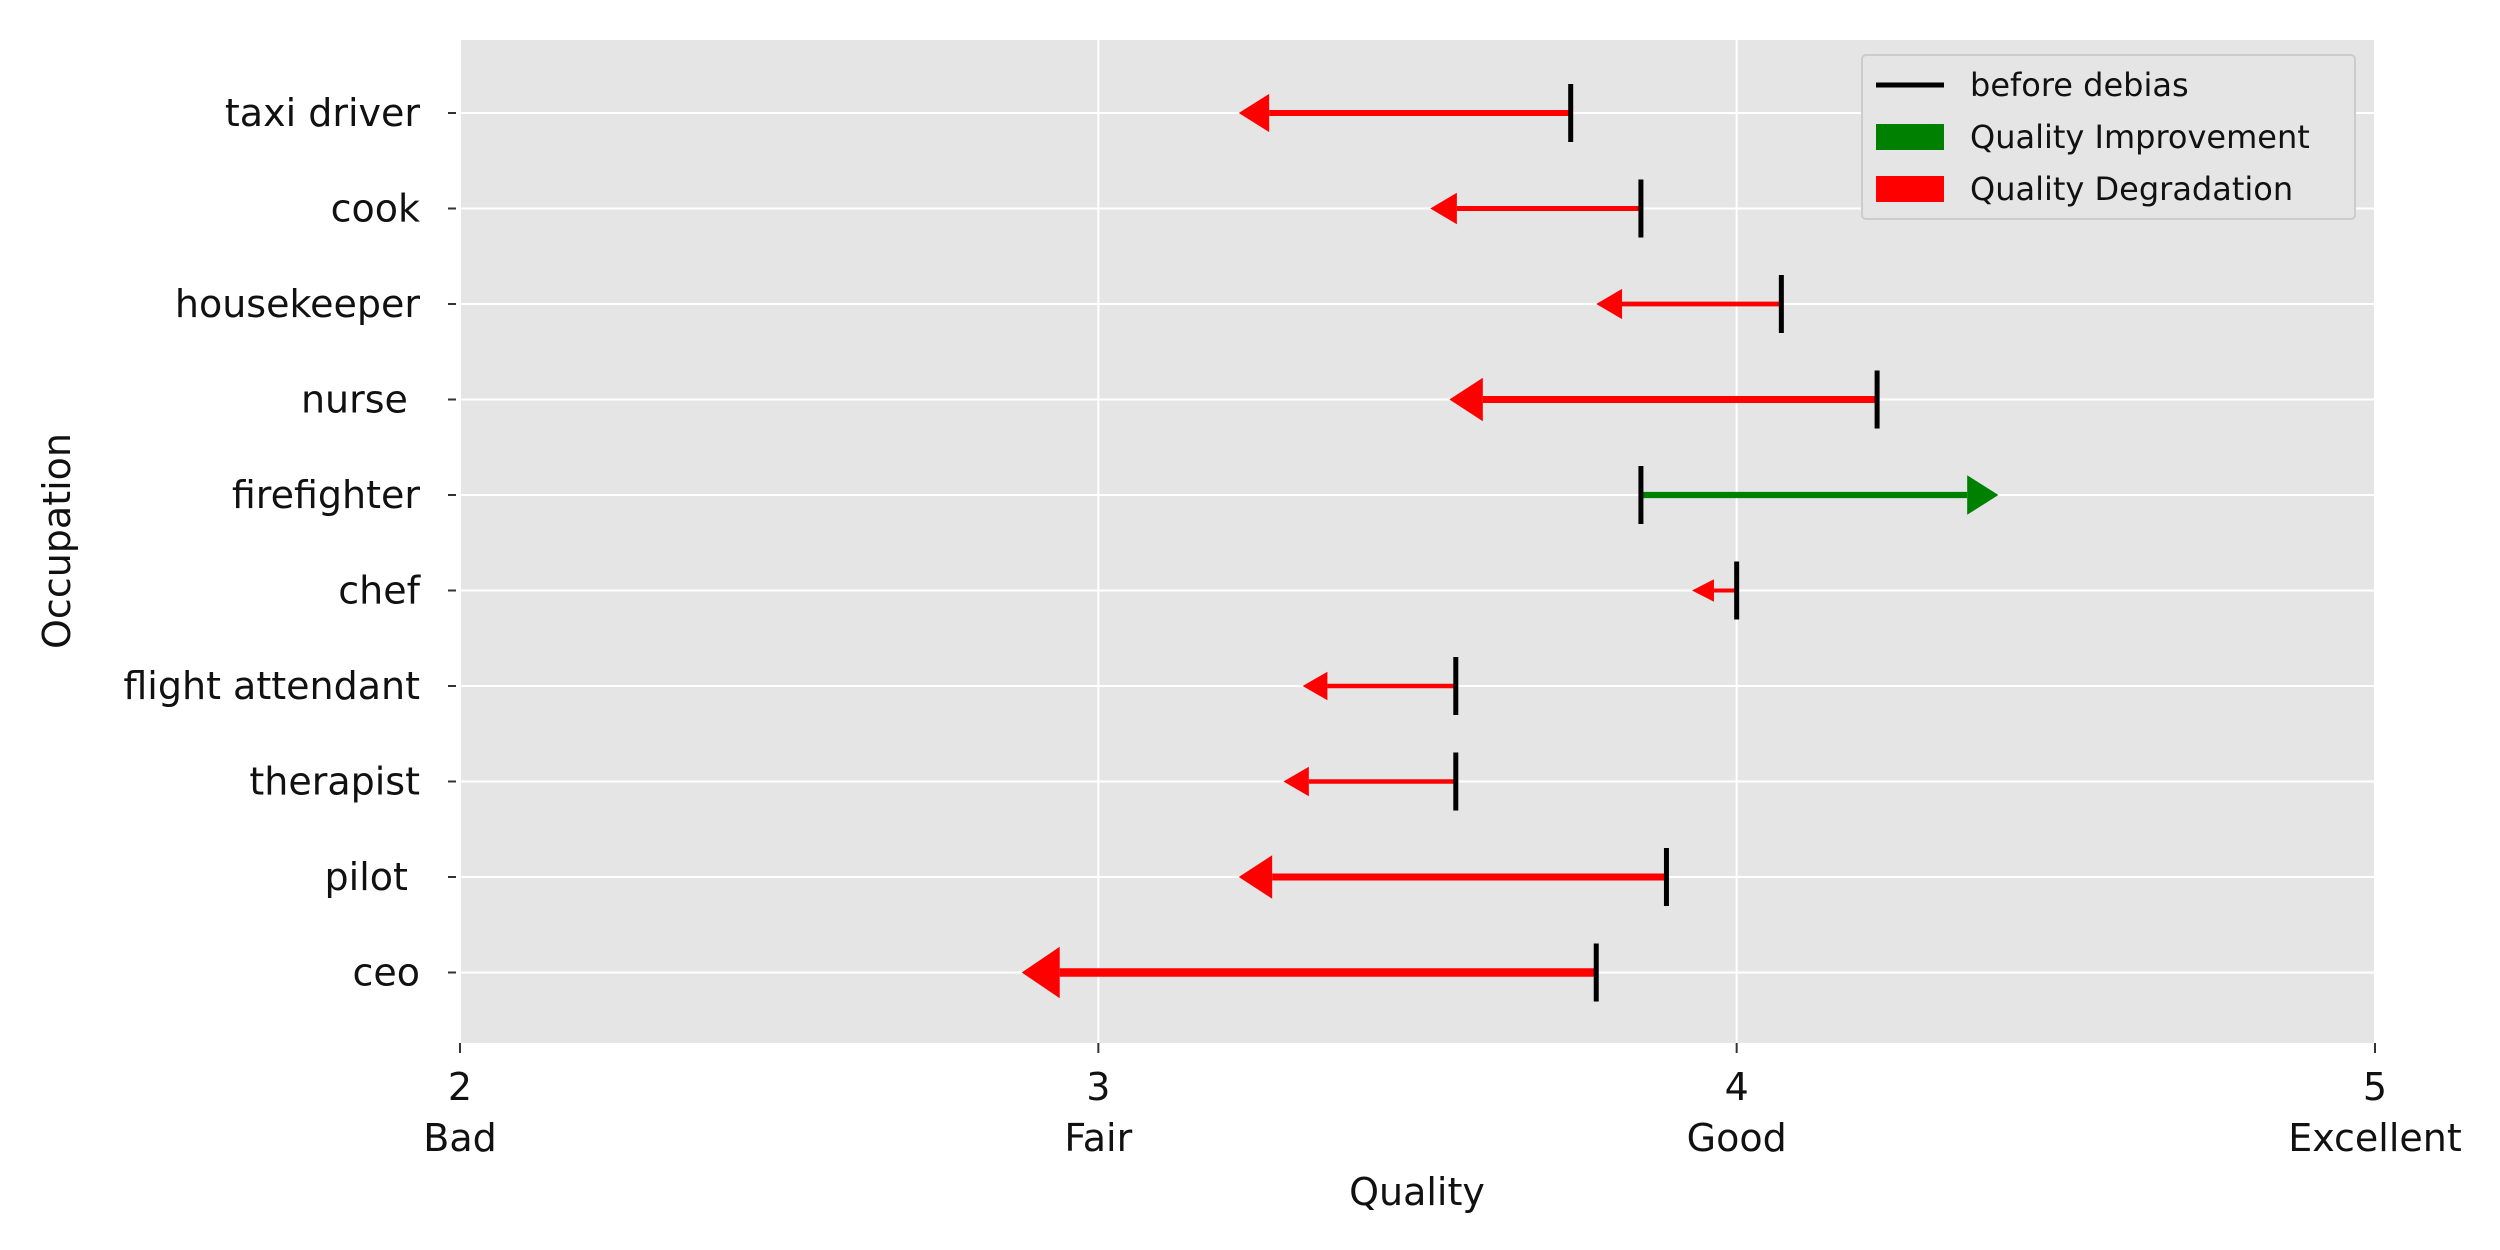 This screenshot has height=1250, width=2500. I want to click on y-tick-label: flight attendant, so click(271, 686).